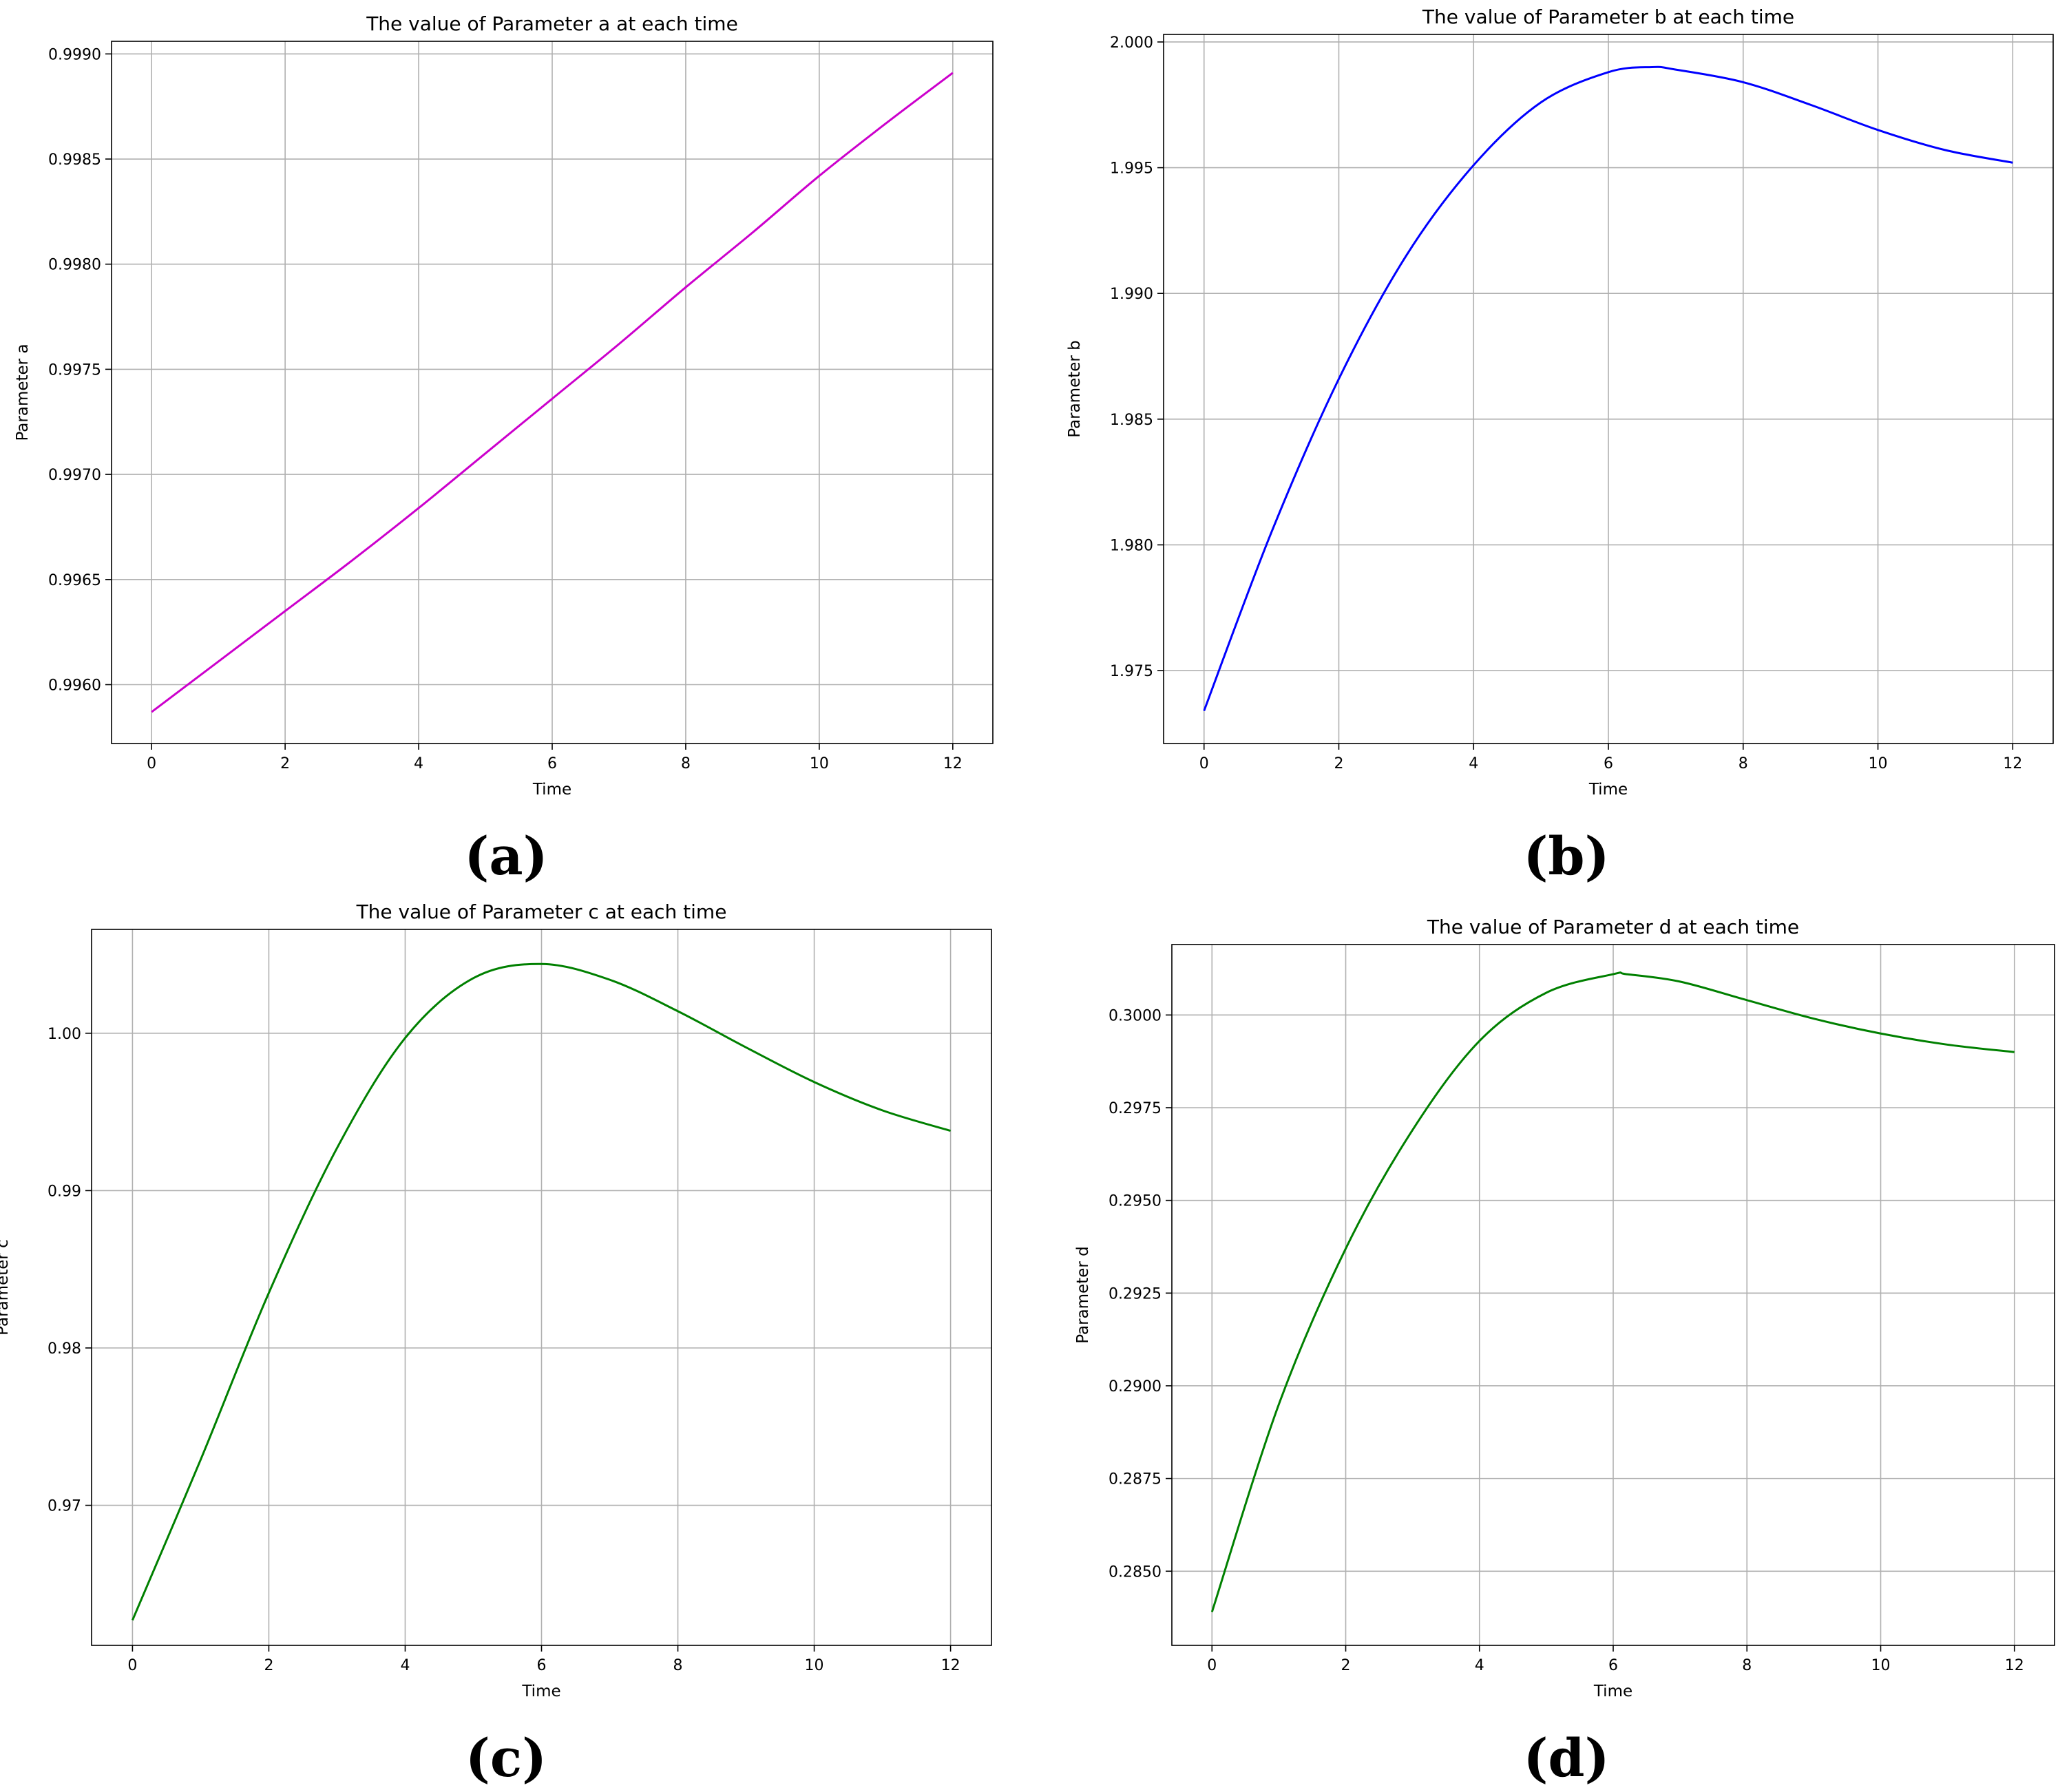 The height and width of the screenshot is (1792, 2069). What do you see at coordinates (1131, 420) in the screenshot?
I see `y-tick-label: 1.985` at bounding box center [1131, 420].